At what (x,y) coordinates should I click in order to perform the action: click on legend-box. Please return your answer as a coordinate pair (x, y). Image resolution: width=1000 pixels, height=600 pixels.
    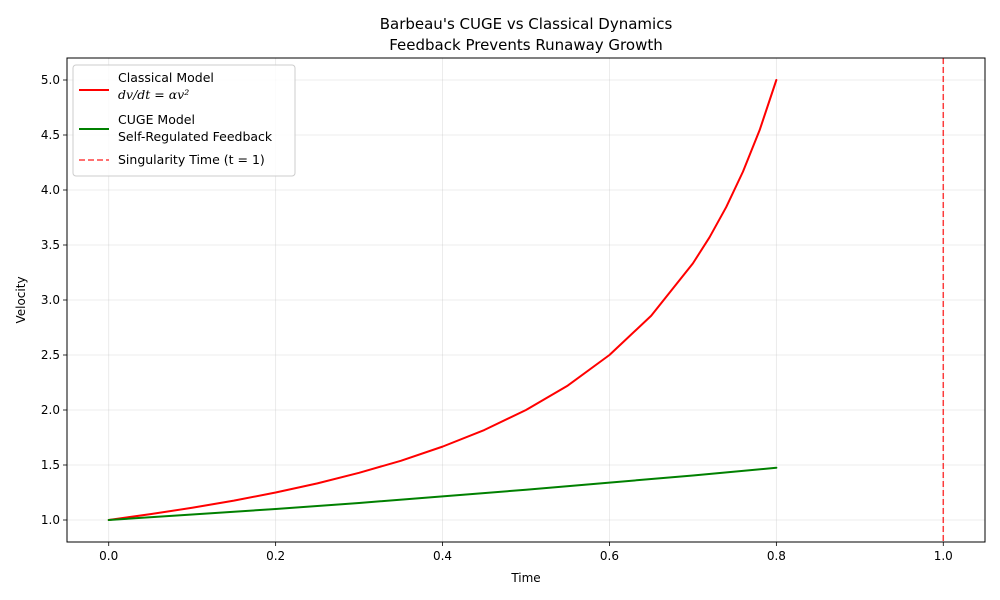
    Looking at the image, I should click on (184, 120).